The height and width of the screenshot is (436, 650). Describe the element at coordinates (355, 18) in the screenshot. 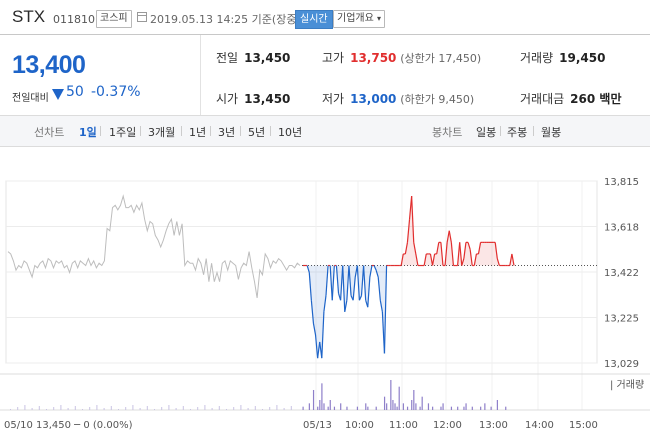

I see `company-info-label: 기업개요` at that location.